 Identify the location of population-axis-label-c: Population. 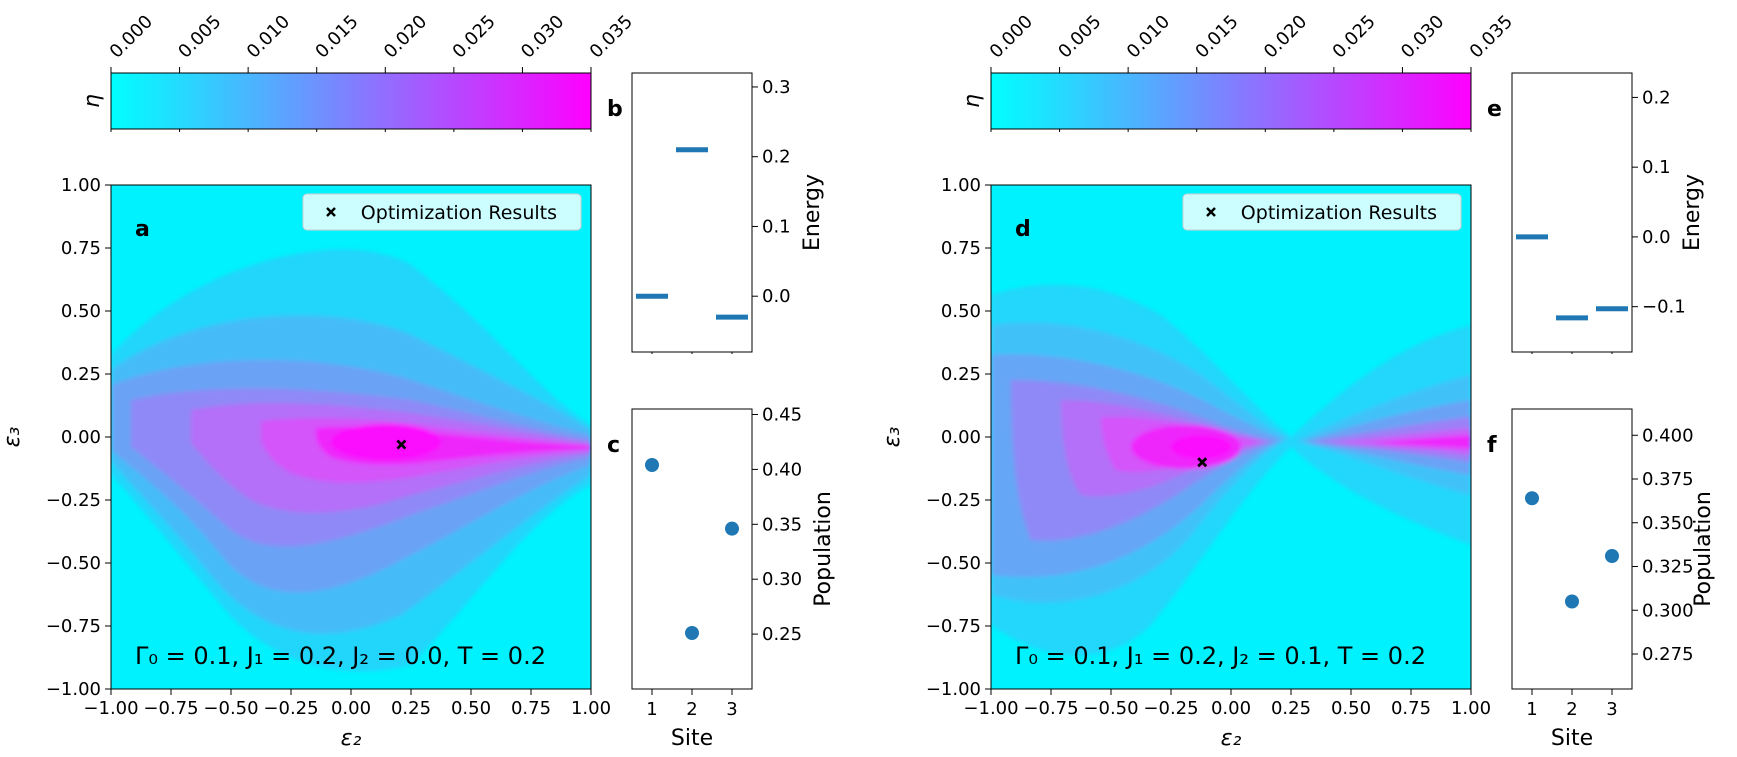
(823, 549).